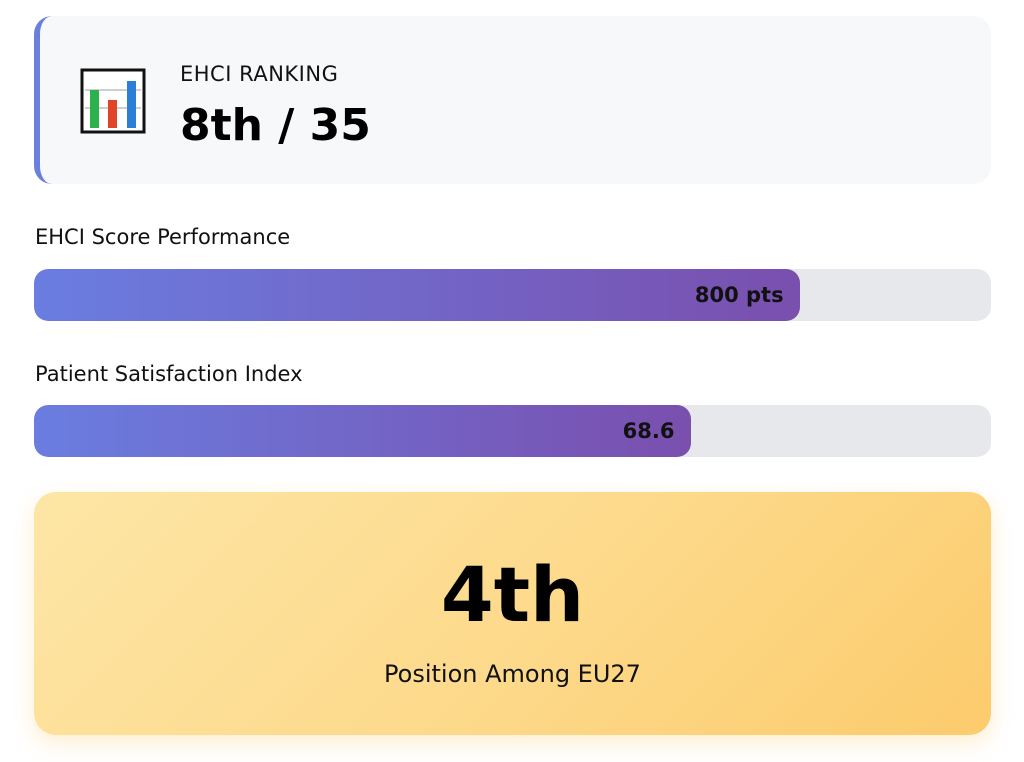 Image resolution: width=1024 pixels, height=762 pixels. I want to click on ranking-value: 8th / 35, so click(275, 125).